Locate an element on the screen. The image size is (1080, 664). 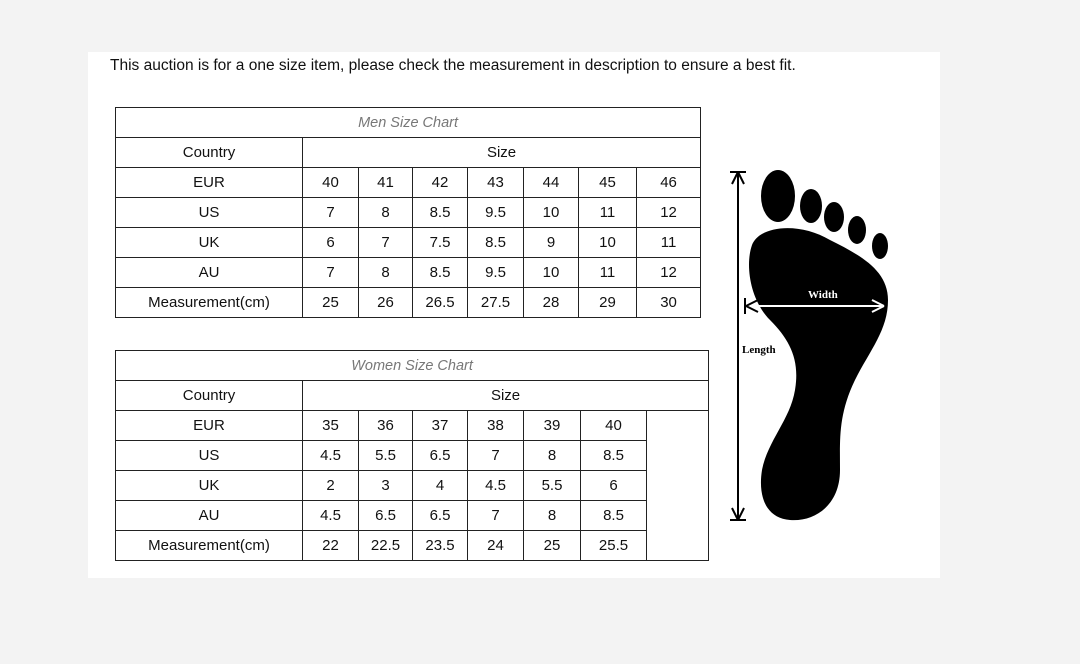
table-title: Women Size Chart is located at coordinates (412, 365).